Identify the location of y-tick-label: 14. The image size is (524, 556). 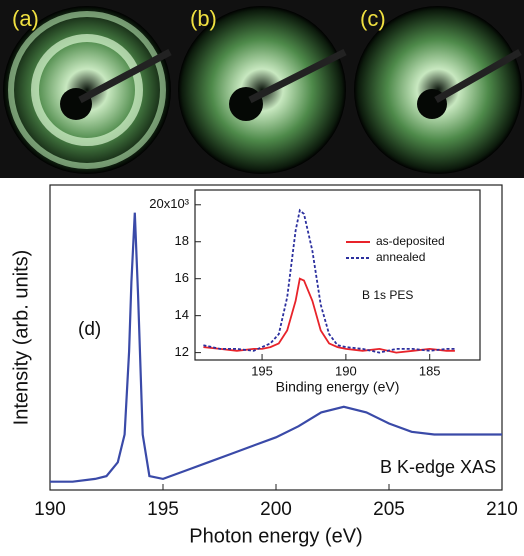
(182, 314).